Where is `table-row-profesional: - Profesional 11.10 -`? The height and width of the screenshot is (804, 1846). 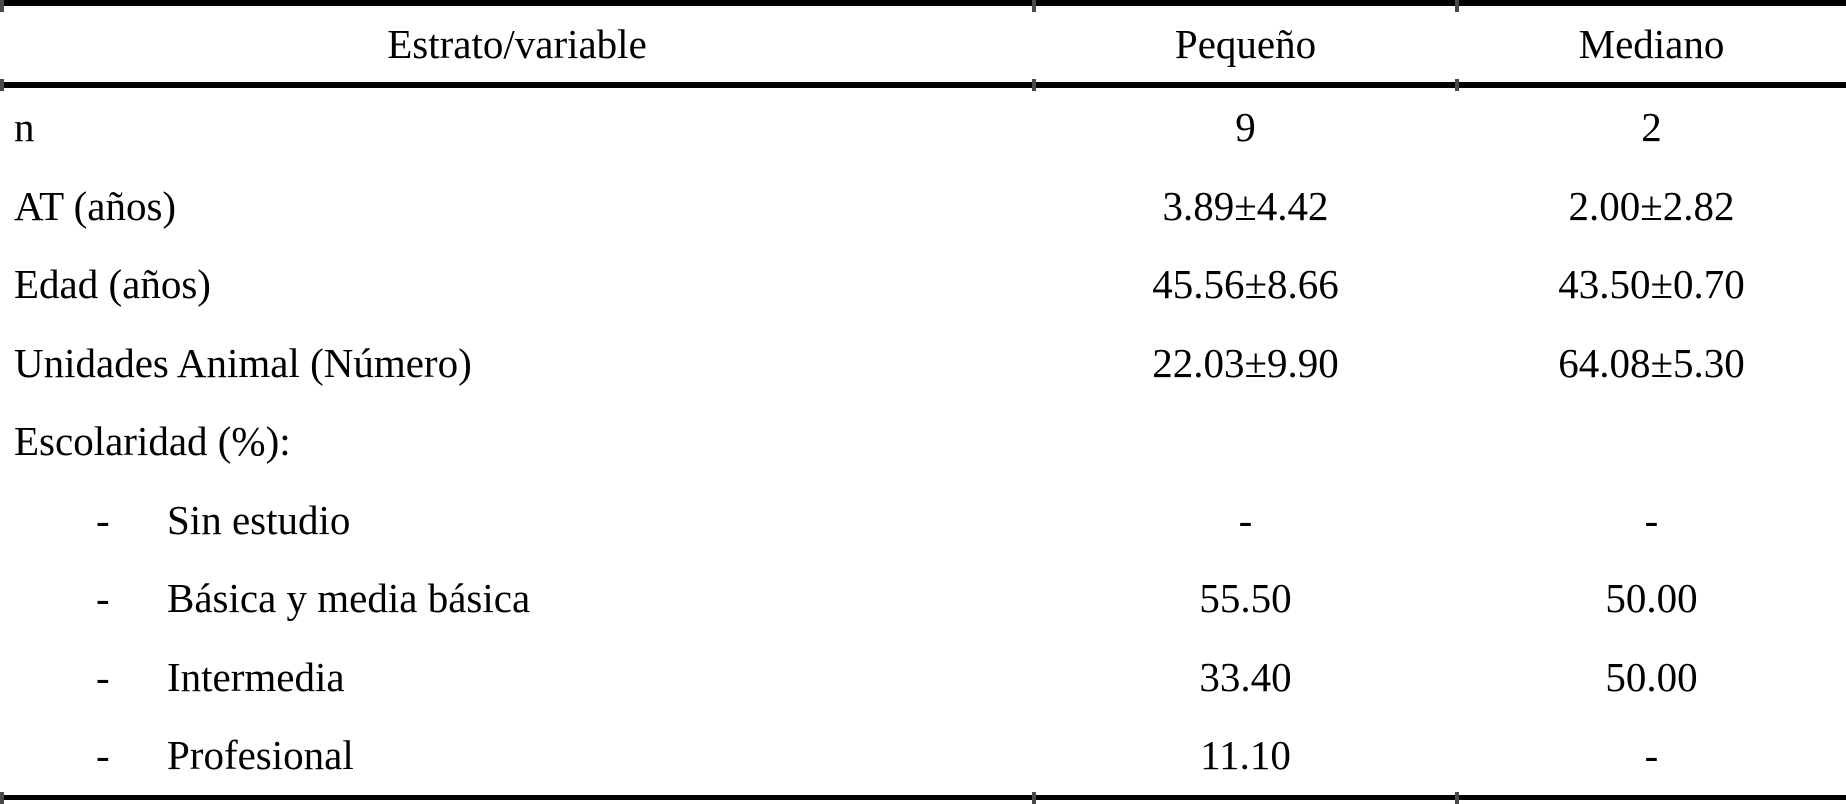 table-row-profesional: - Profesional 11.10 - is located at coordinates (923, 755).